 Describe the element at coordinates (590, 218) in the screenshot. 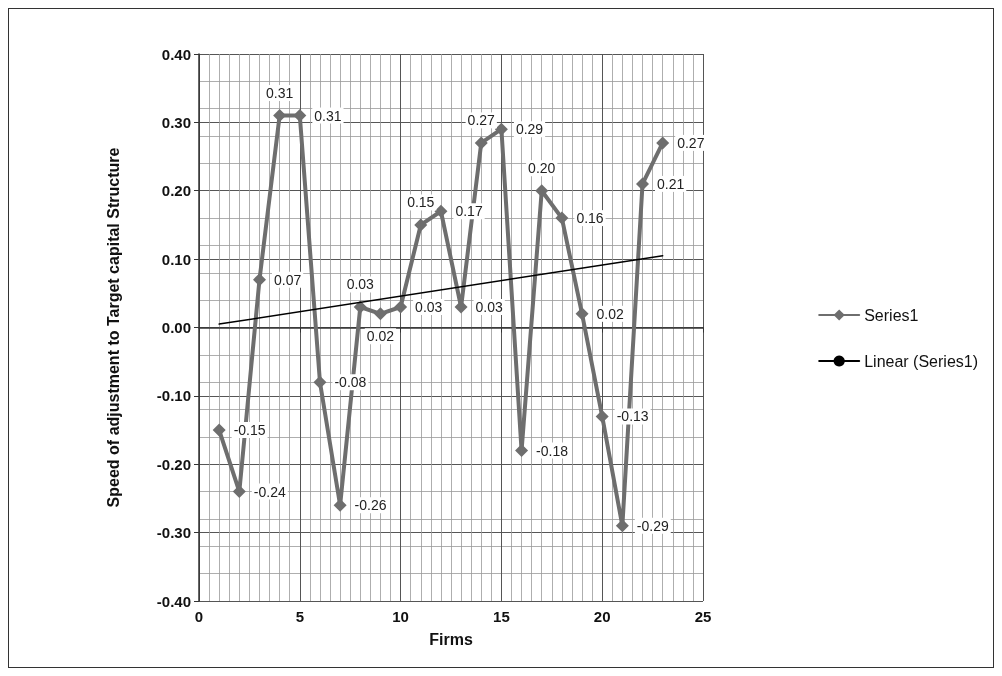

I see `data-label: 0.16` at that location.